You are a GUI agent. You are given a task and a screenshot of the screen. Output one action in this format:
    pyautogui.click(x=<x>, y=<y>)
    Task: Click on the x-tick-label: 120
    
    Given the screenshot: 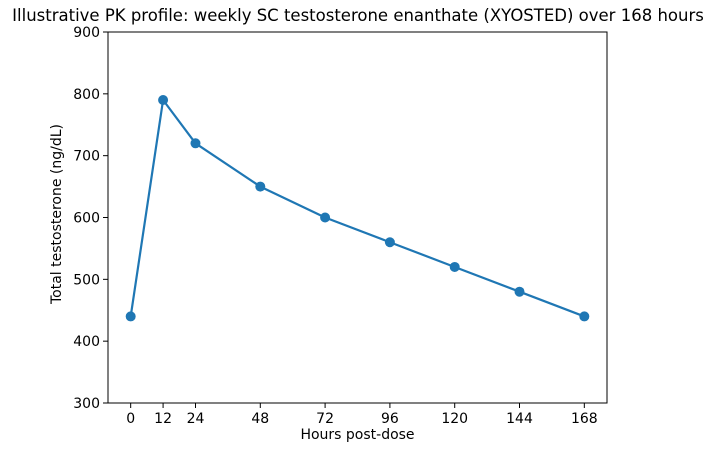 What is the action you would take?
    pyautogui.click(x=454, y=419)
    